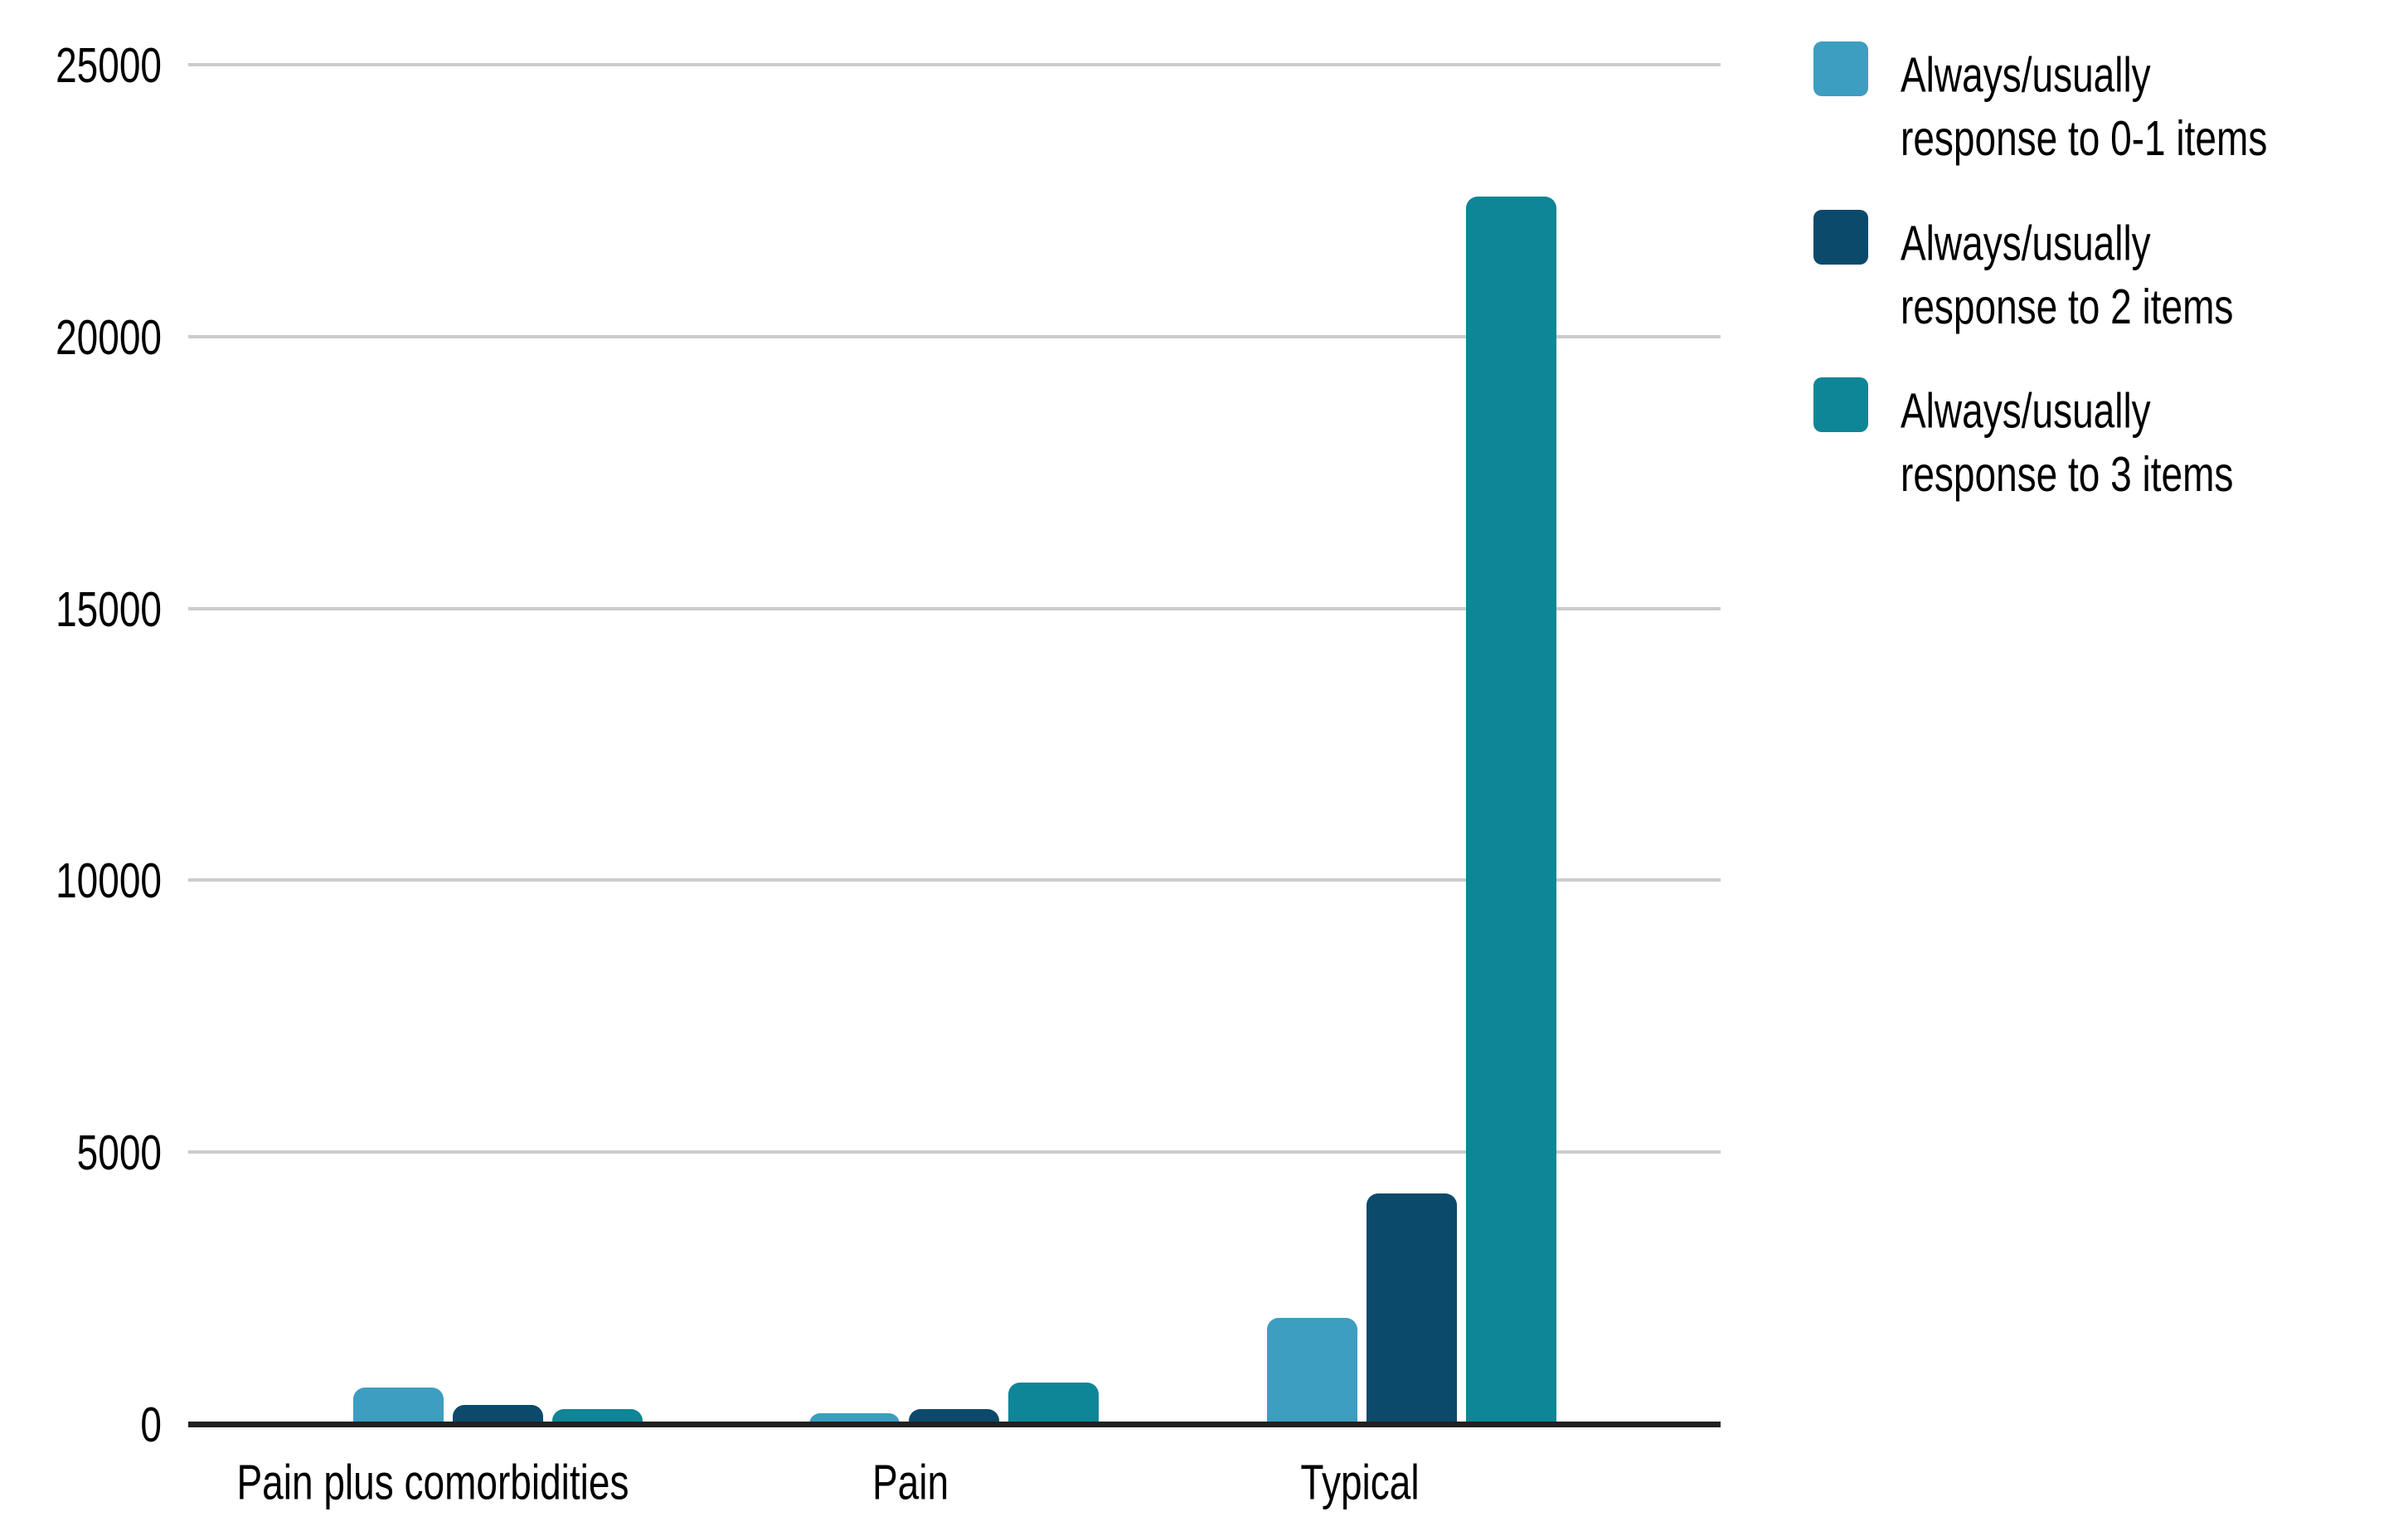 The image size is (2408, 1536). I want to click on legend-label-series-3: Always/usually response to 3 items, so click(2068, 442).